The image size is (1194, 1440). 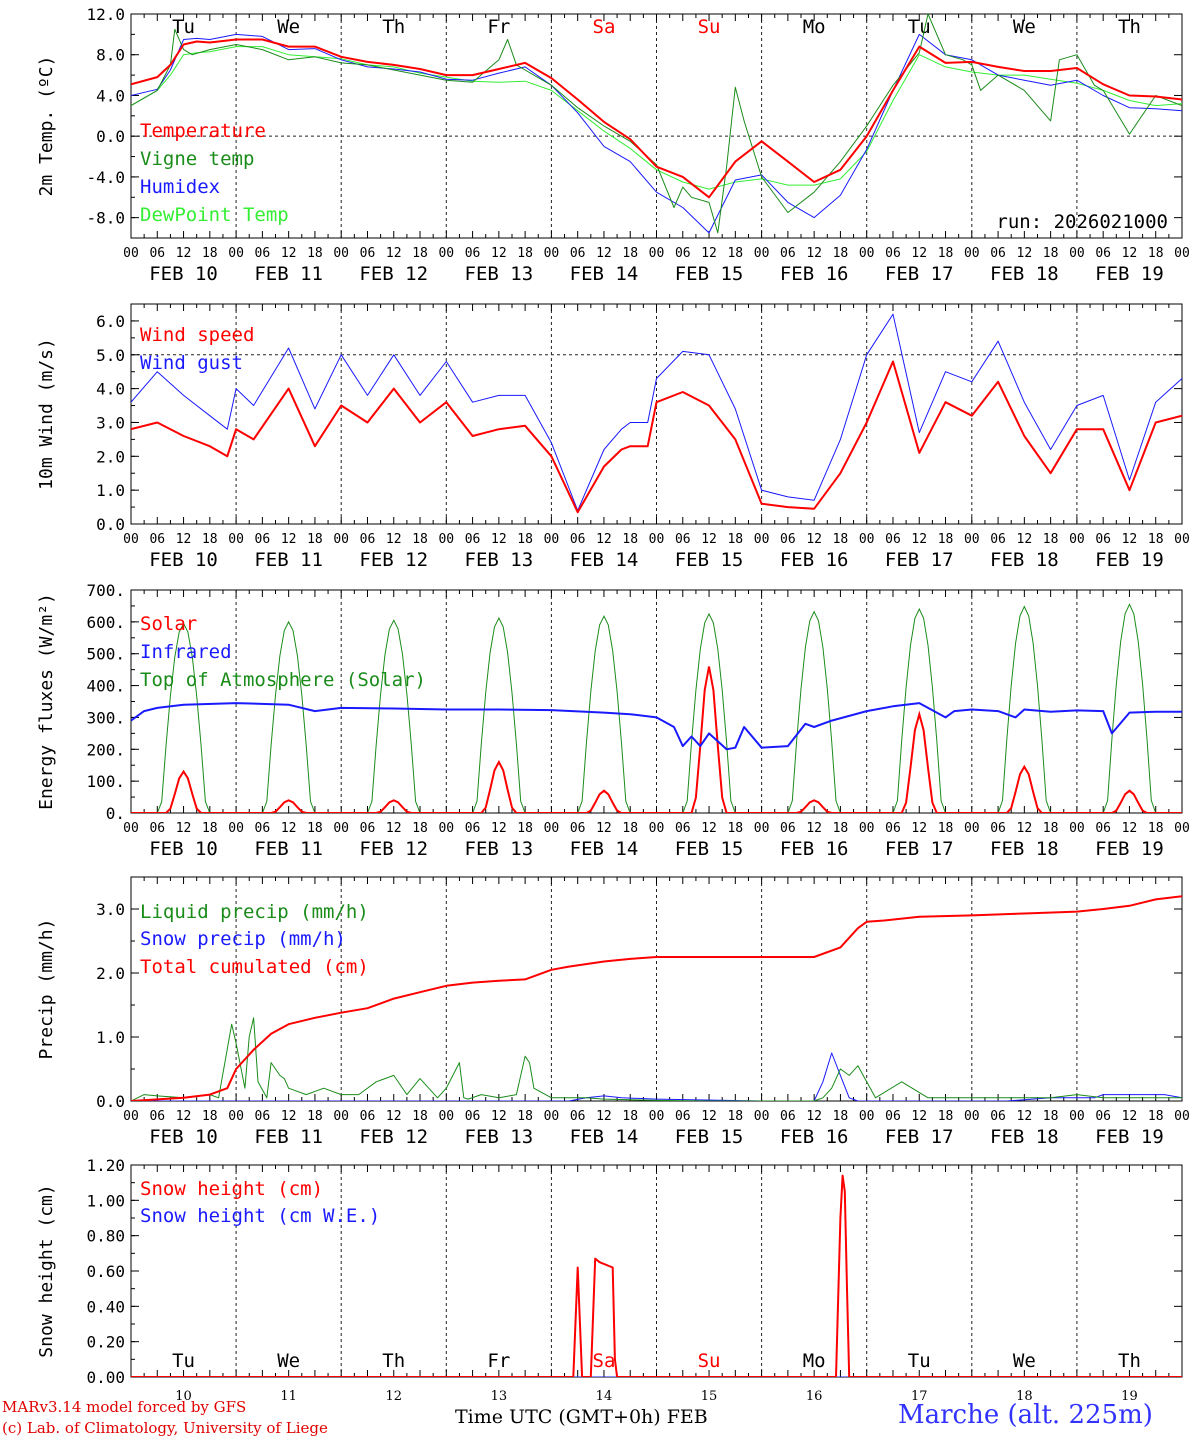 What do you see at coordinates (656, 1059) in the screenshot?
I see `precip-series-liquid-precip-mm-h-` at bounding box center [656, 1059].